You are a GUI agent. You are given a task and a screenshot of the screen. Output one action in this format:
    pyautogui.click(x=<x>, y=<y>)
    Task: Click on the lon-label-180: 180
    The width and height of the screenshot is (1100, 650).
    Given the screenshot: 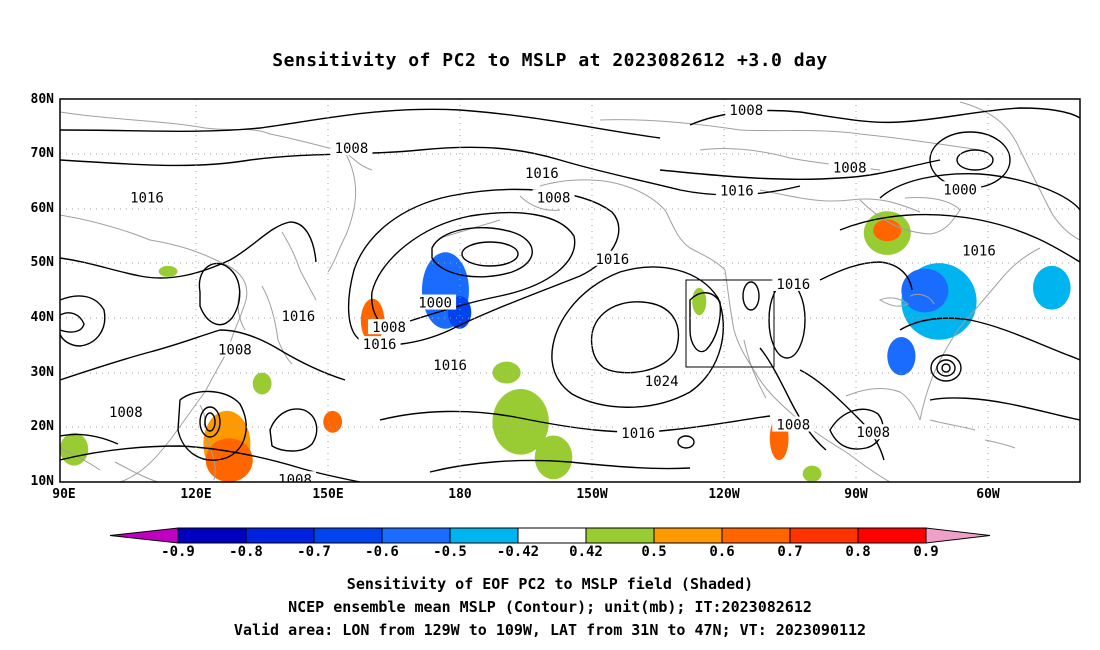 What is the action you would take?
    pyautogui.click(x=460, y=494)
    